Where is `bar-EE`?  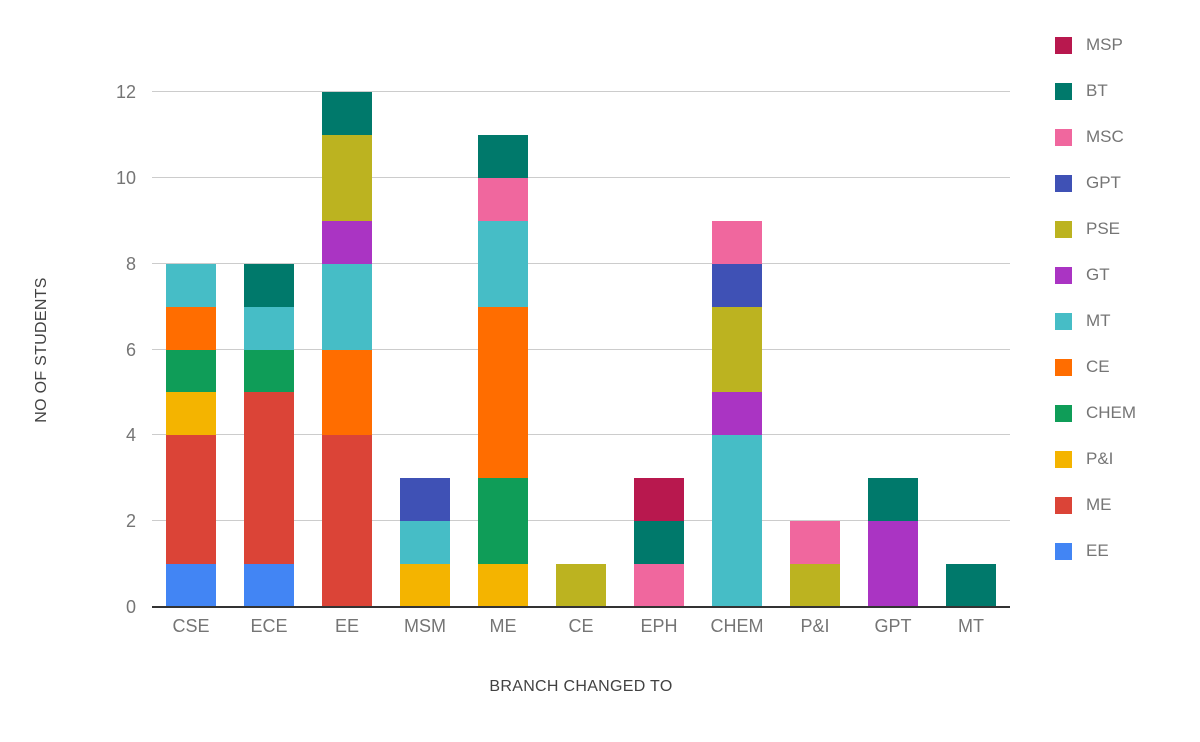 bar-EE is located at coordinates (347, 349).